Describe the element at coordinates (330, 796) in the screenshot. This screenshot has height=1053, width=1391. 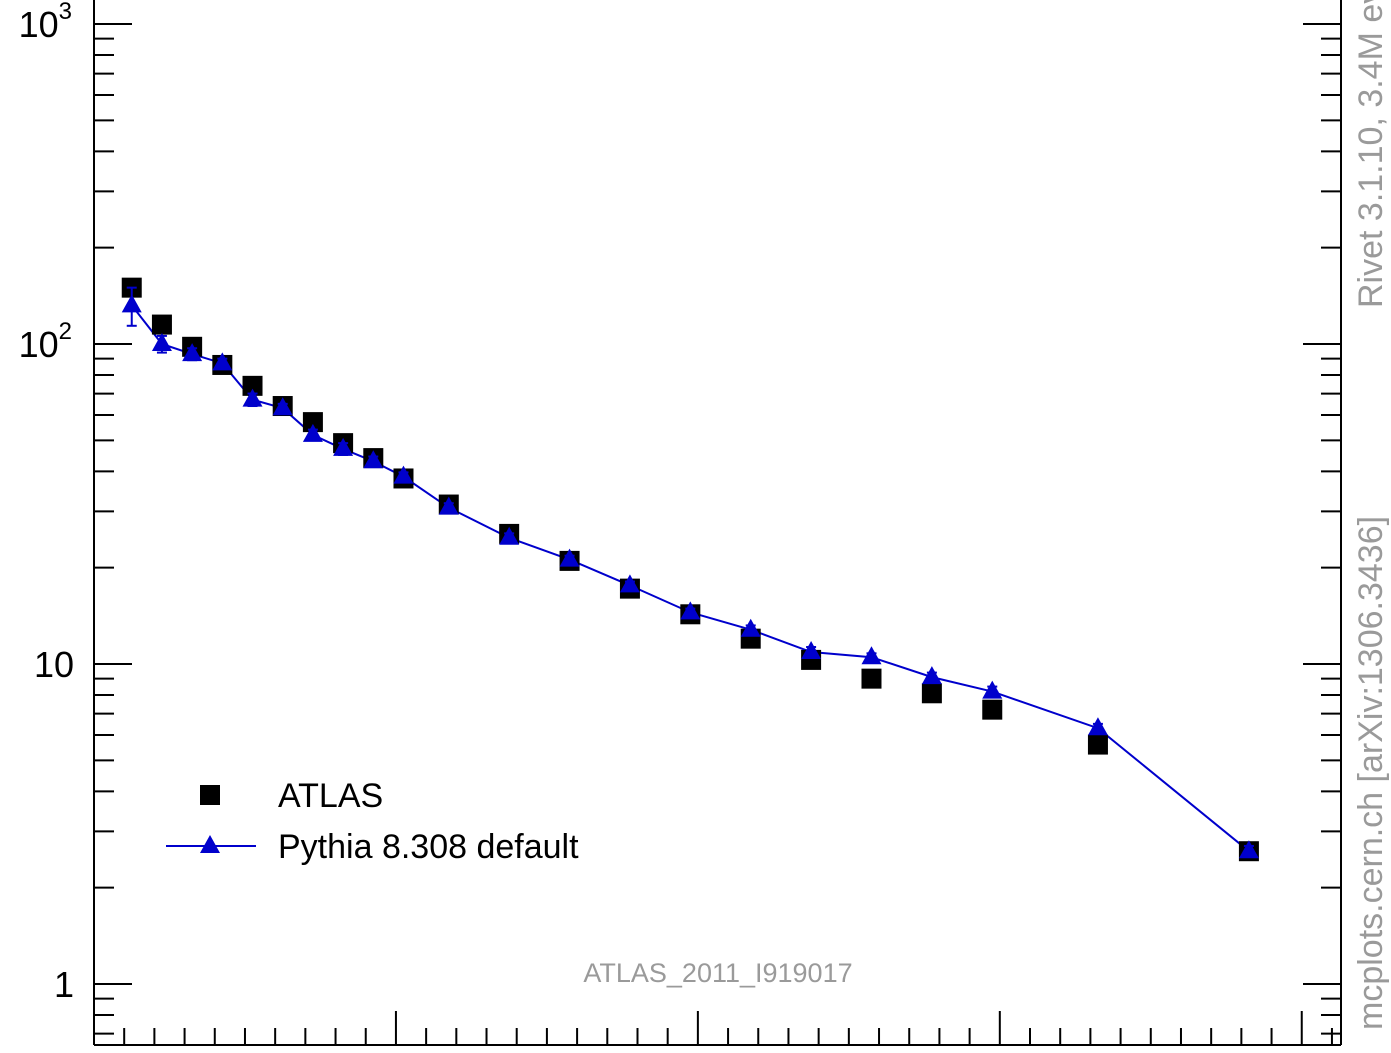
I see `legend-atlas-label: ATLAS` at that location.